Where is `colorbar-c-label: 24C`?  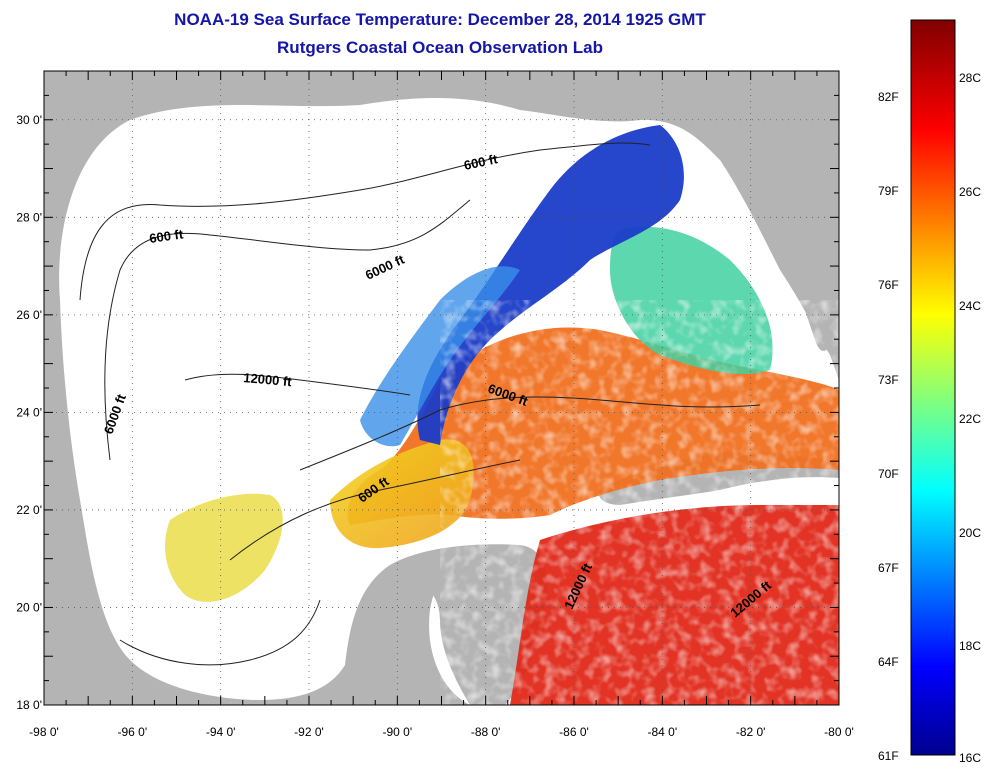
colorbar-c-label: 24C is located at coordinates (970, 306).